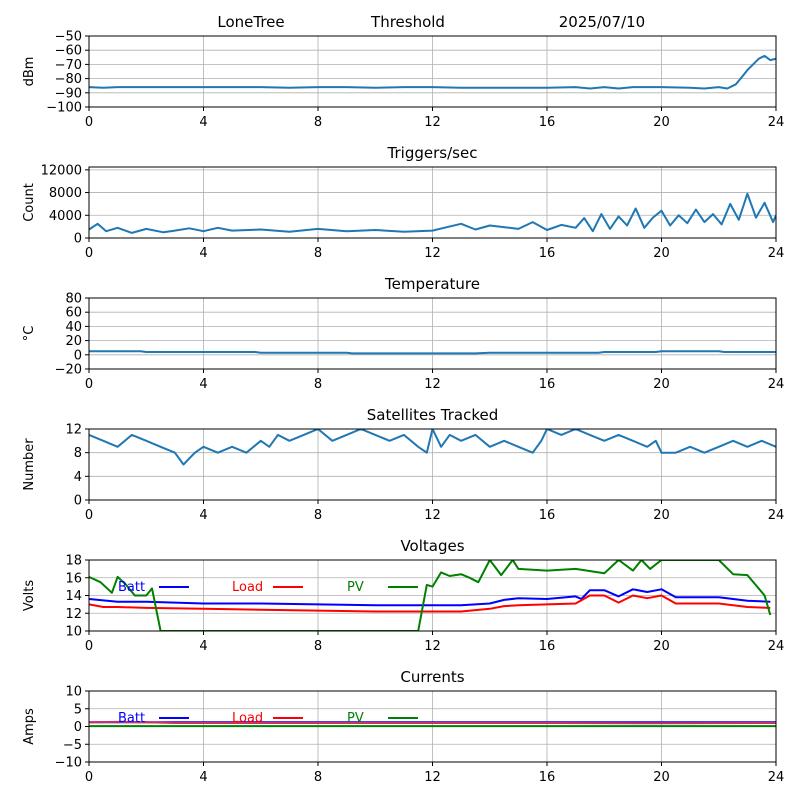 The height and width of the screenshot is (805, 800). I want to click on panel-title: Temperature, so click(432, 284).